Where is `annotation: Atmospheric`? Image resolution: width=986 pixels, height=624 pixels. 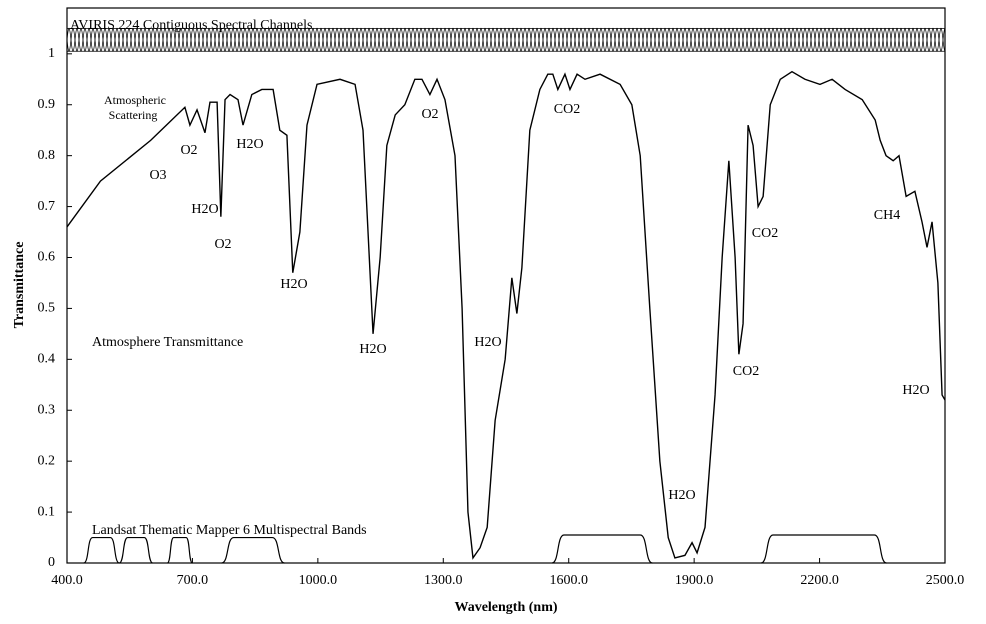
annotation: Atmospheric is located at coordinates (135, 100).